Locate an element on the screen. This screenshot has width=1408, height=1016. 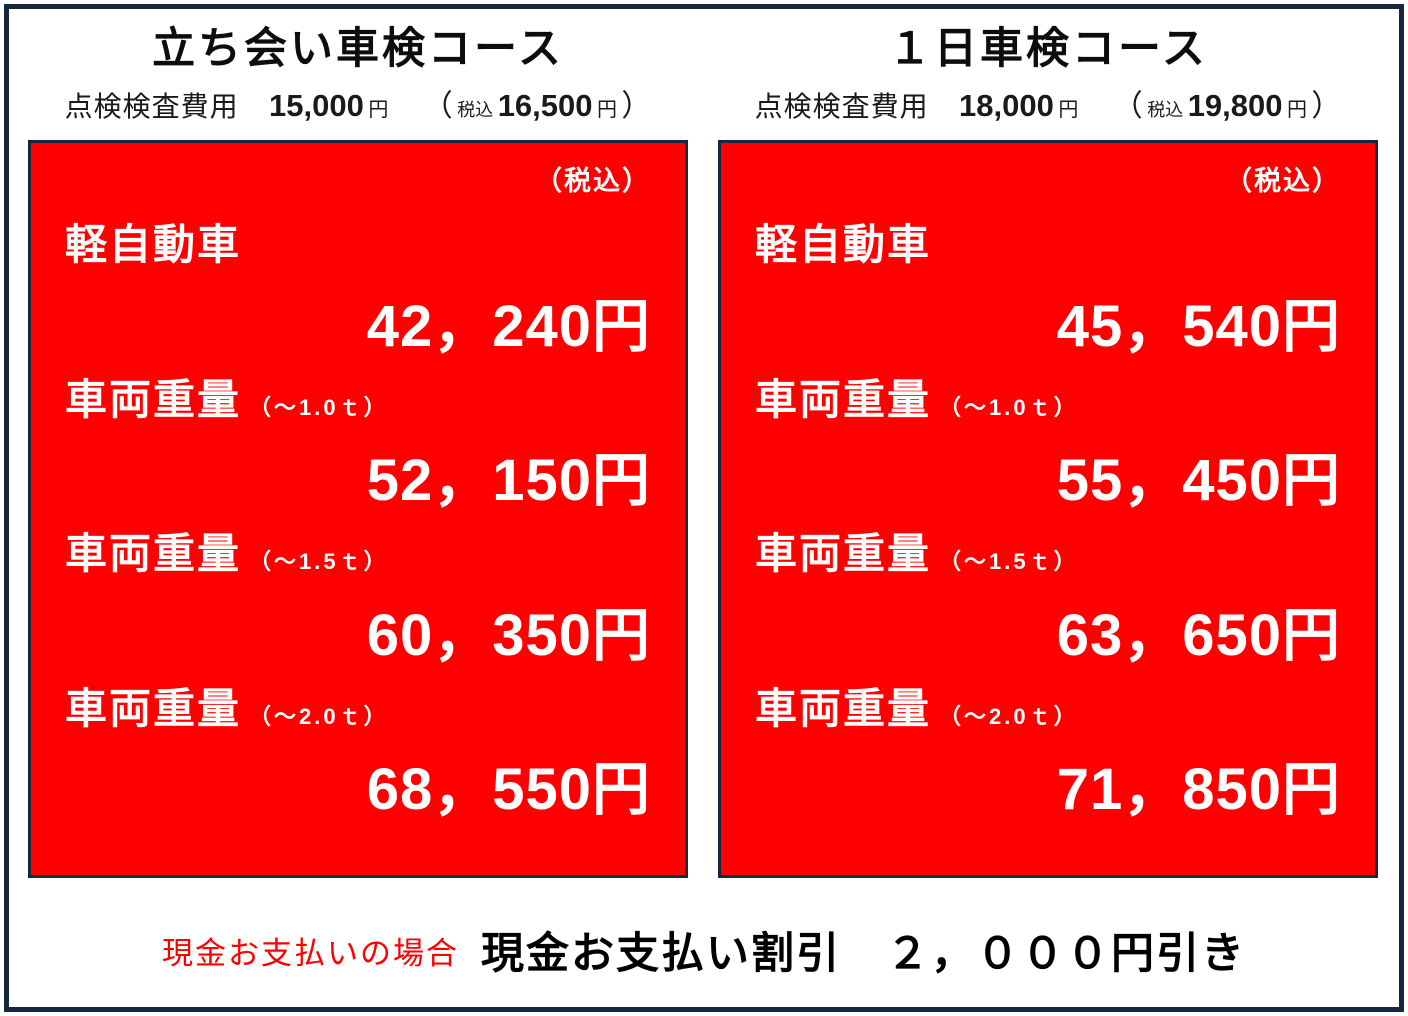
inspection-fee-line: 点検検査費用 18,000 円 （ 税込 19,800 円 ） is located at coordinates (1048, 109).